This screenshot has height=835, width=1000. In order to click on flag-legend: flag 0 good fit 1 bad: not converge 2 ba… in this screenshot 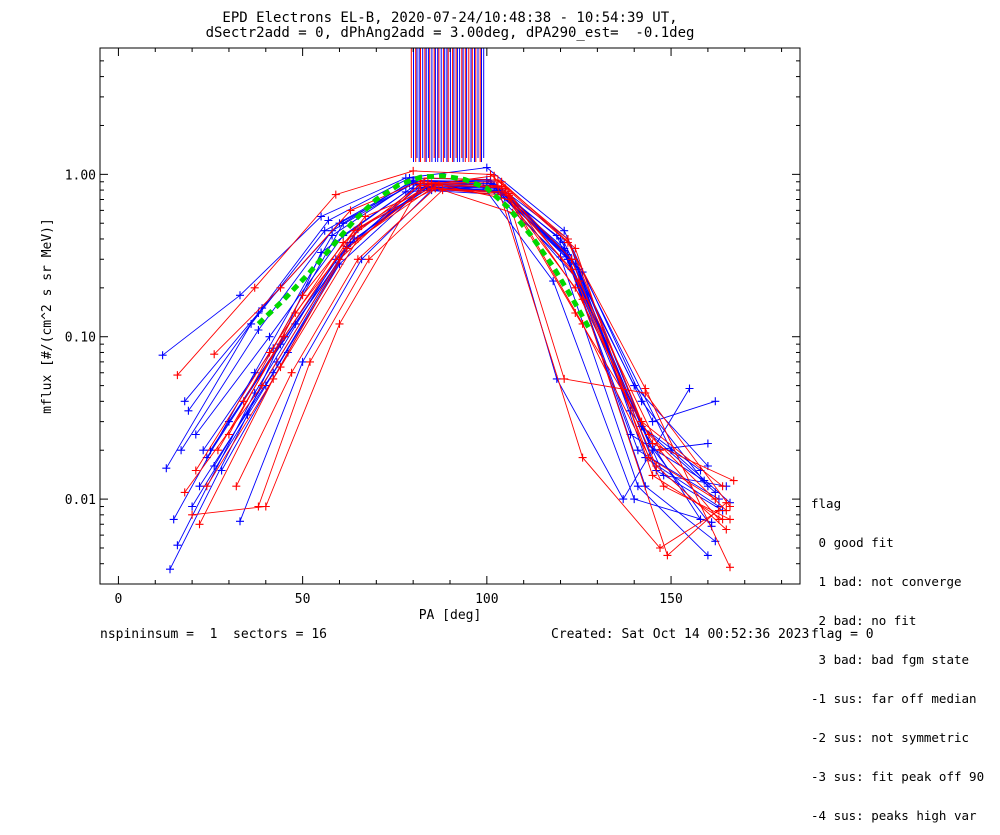, I will do `click(897, 653)`.